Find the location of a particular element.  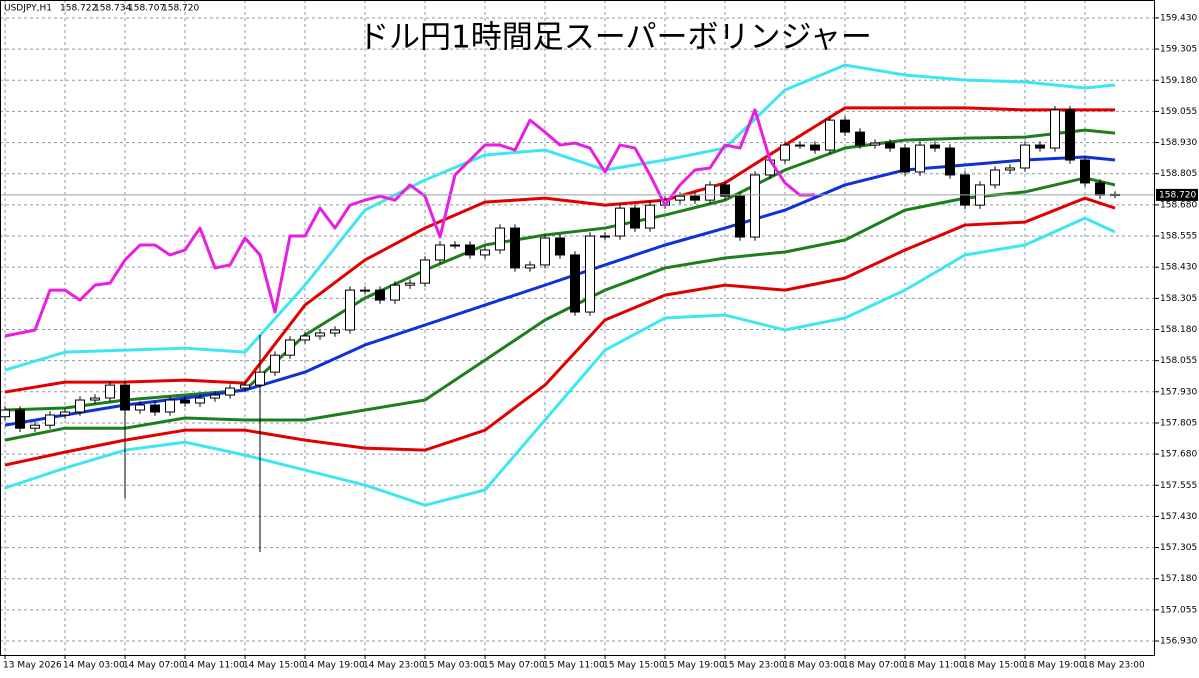

y-tick-label: 159.305 is located at coordinates (1178, 50).